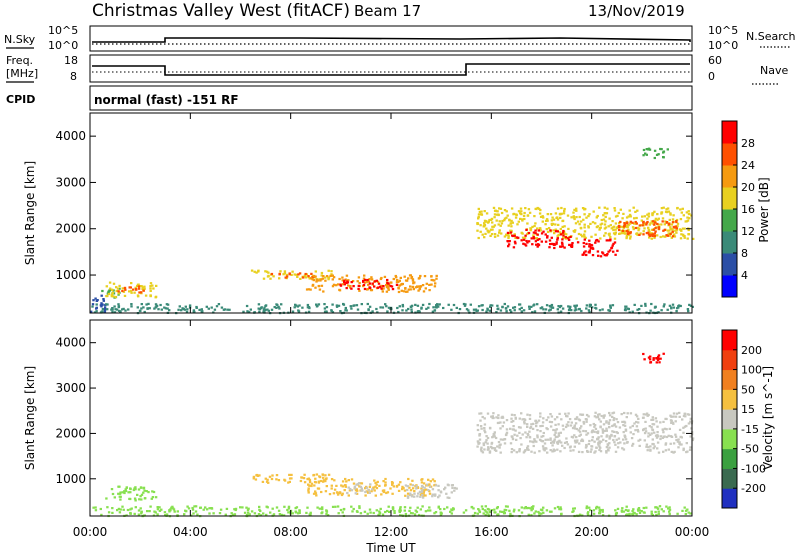 The image size is (800, 554). What do you see at coordinates (748, 143) in the screenshot?
I see `power-colorbar-tick-label: 28` at bounding box center [748, 143].